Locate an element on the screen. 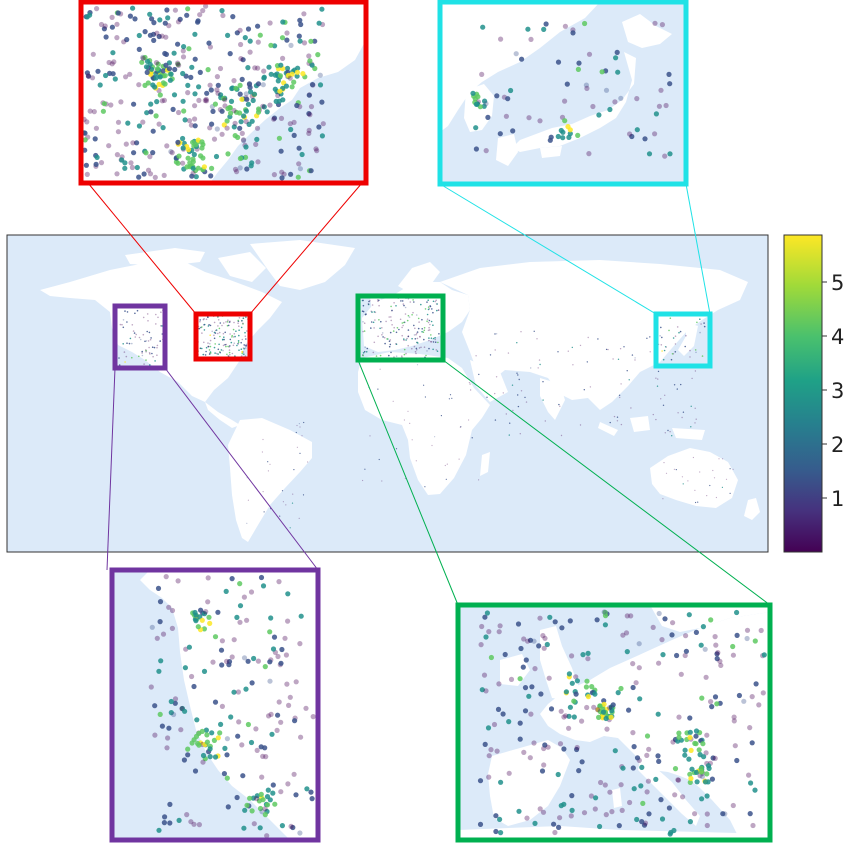 This screenshot has height=843, width=849. inset-europe-frame is located at coordinates (614, 722).